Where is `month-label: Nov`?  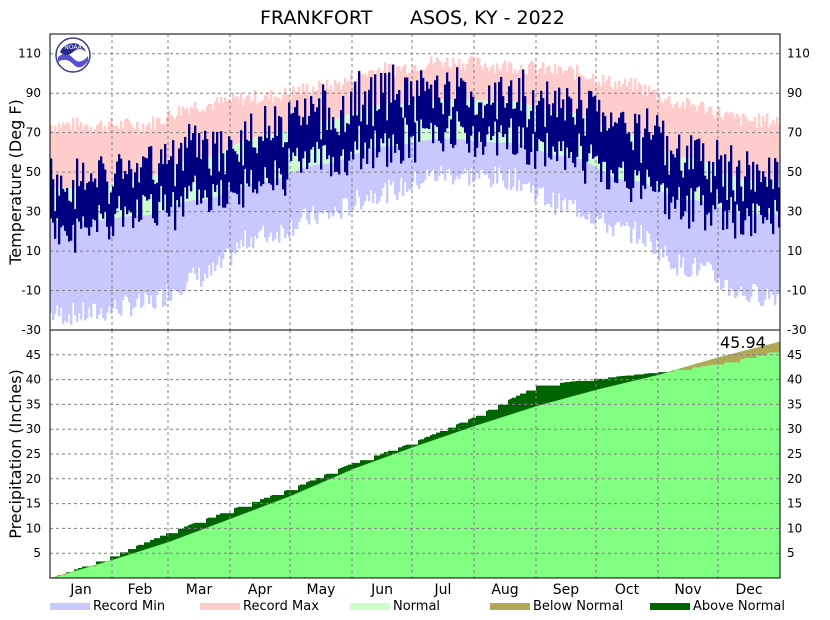
month-label: Nov is located at coordinates (687, 590).